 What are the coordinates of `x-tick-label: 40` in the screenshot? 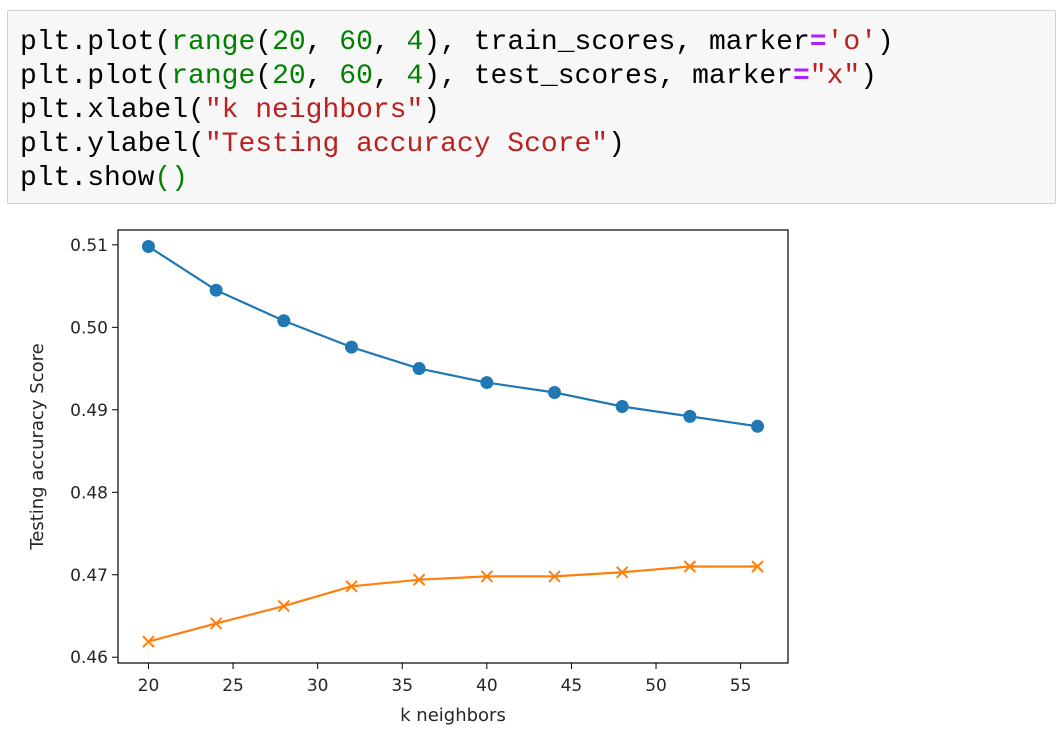 It's located at (487, 686).